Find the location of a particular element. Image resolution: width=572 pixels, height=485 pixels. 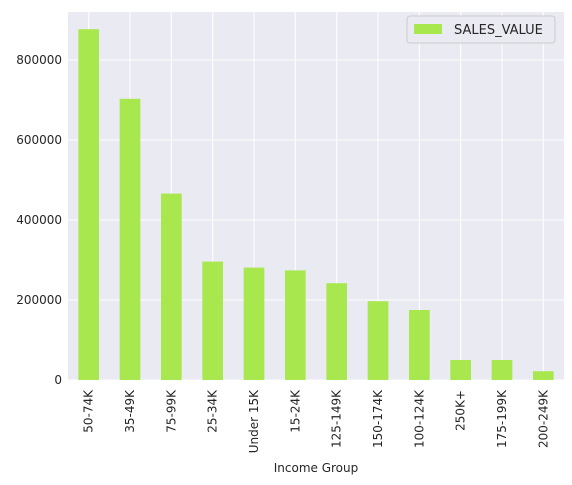

legend-swatch is located at coordinates (428, 29).